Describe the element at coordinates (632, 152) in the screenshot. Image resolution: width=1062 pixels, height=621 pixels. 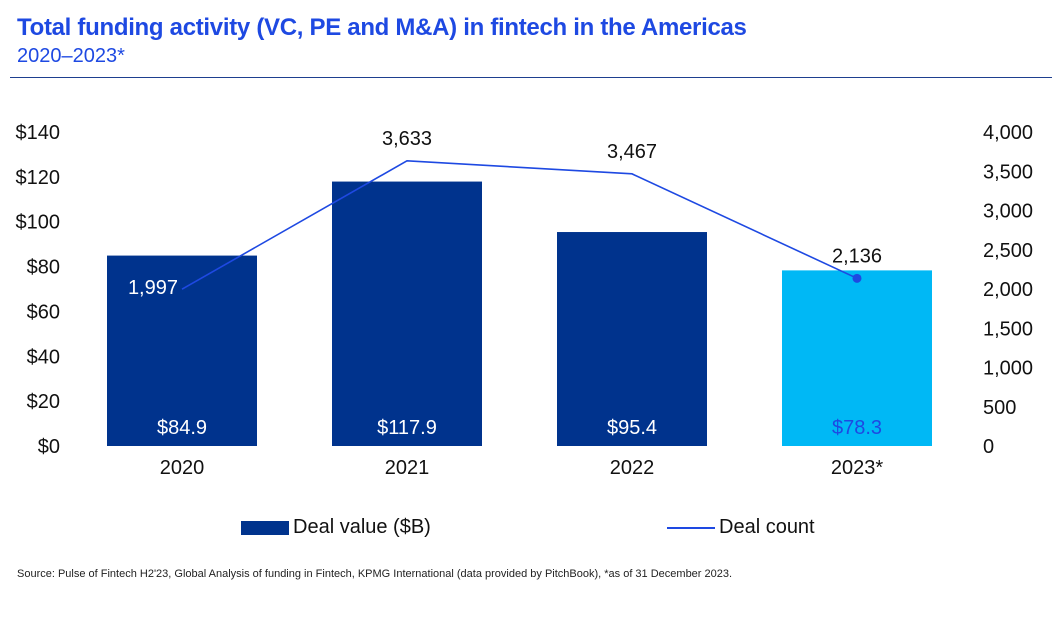
I see `line-data-label: 3,467` at that location.